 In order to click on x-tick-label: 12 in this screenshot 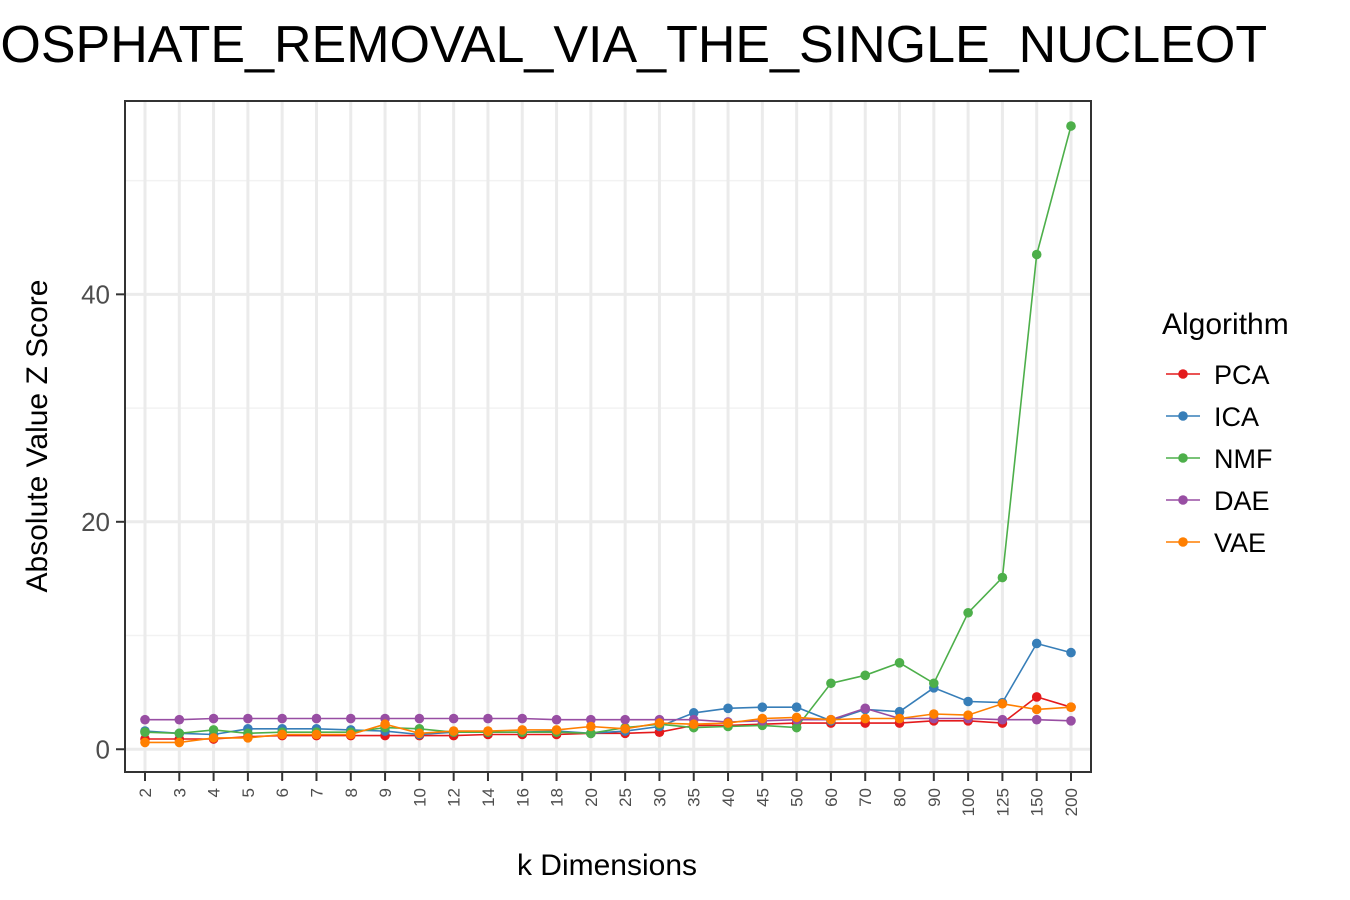, I will do `click(454, 797)`.